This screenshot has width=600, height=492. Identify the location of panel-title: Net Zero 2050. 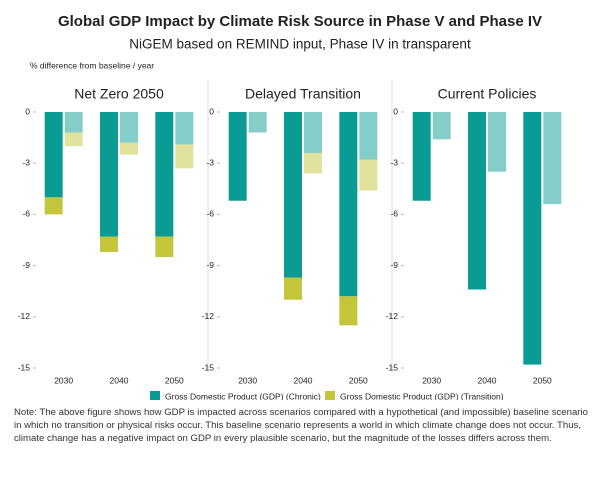
(119, 94).